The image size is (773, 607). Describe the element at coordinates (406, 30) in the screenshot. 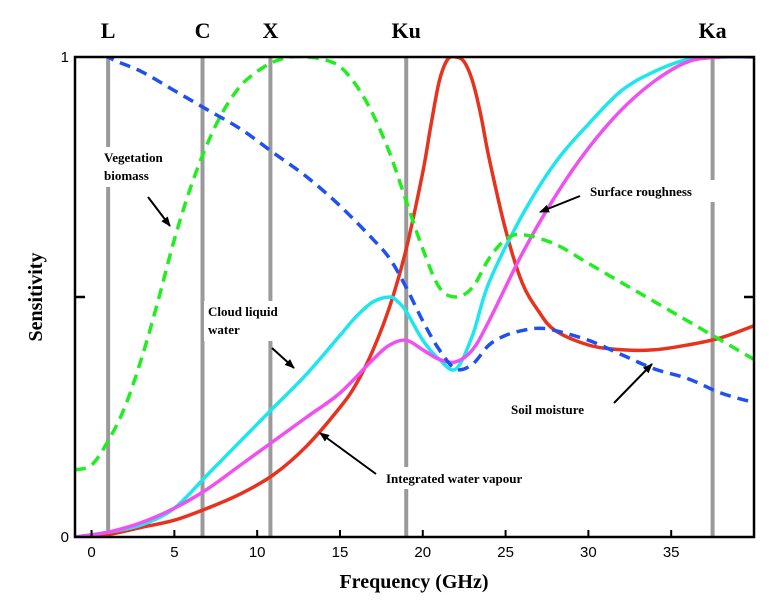

I see `band-label-ku: Ku` at that location.